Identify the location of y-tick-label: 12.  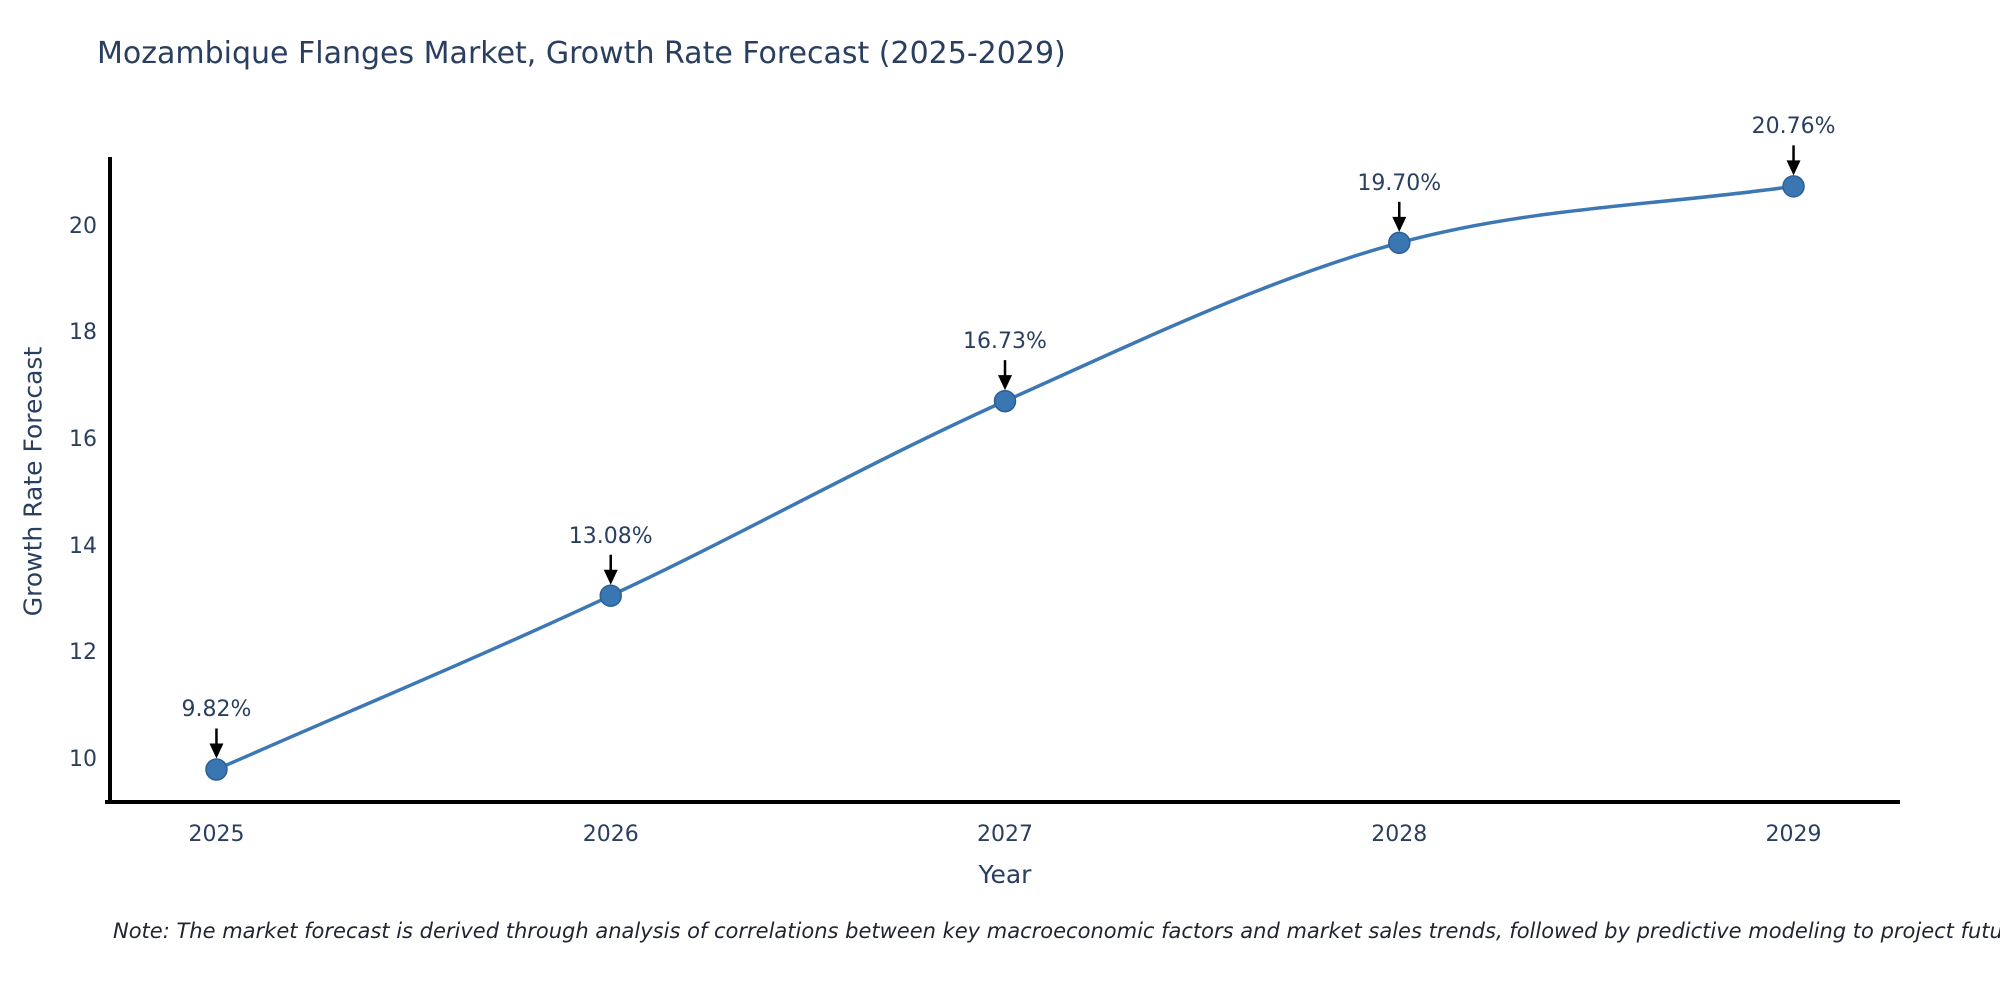
(83, 653).